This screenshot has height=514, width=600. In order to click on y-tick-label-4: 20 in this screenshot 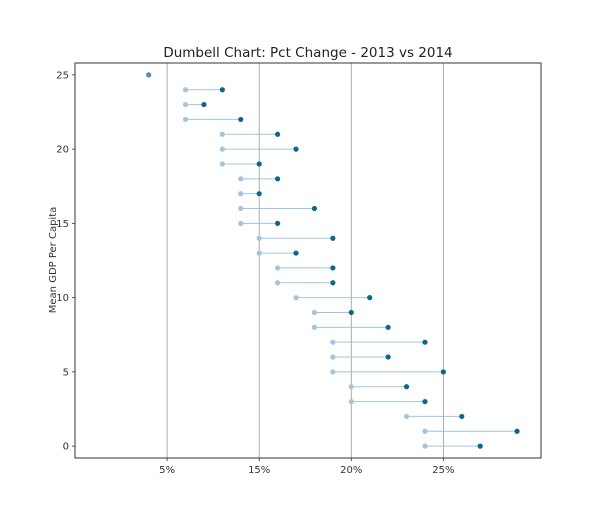, I will do `click(62, 150)`.